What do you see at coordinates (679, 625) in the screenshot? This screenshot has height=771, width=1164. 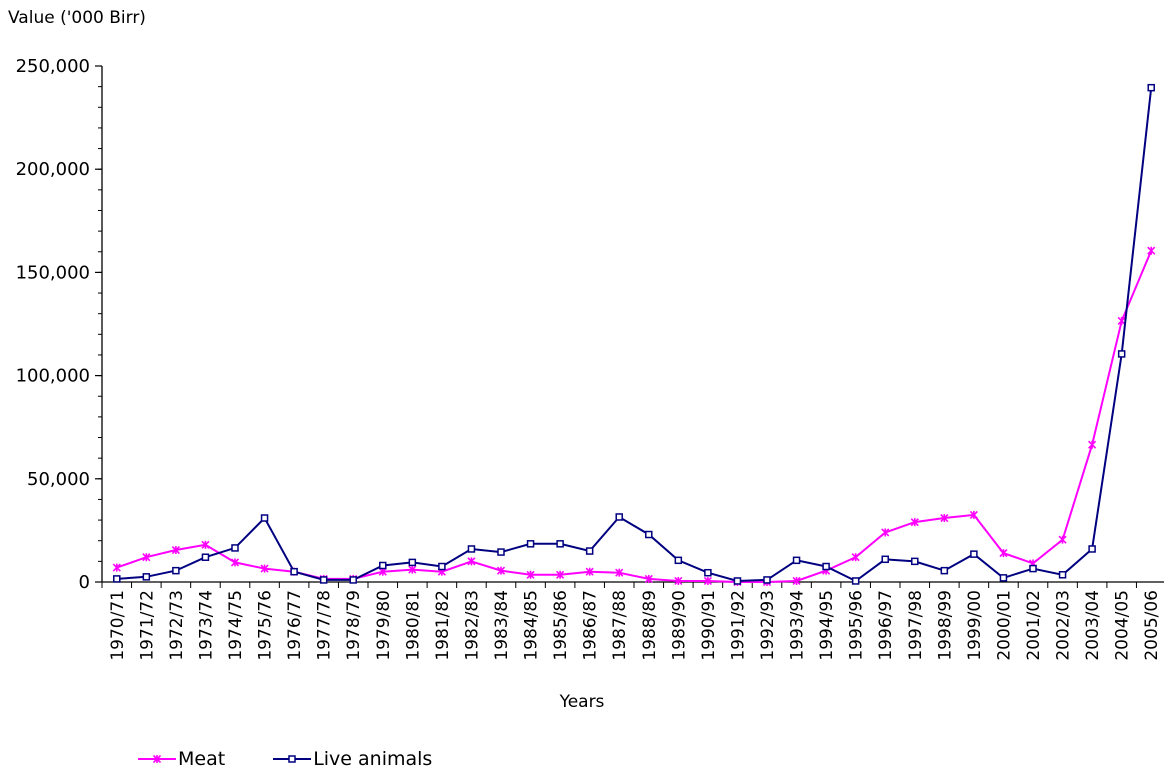 I see `x-tick-label: 1989/90` at bounding box center [679, 625].